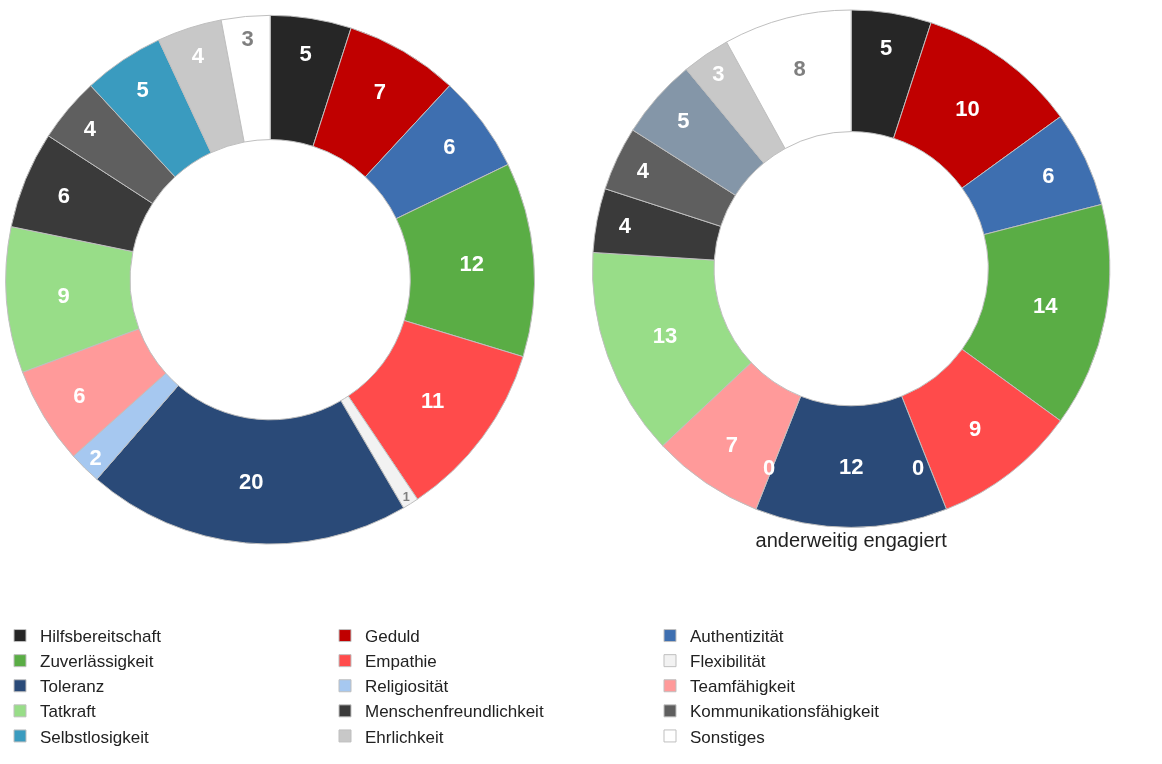  I want to click on legend-label: Zuverlässigkeit, so click(97, 662).